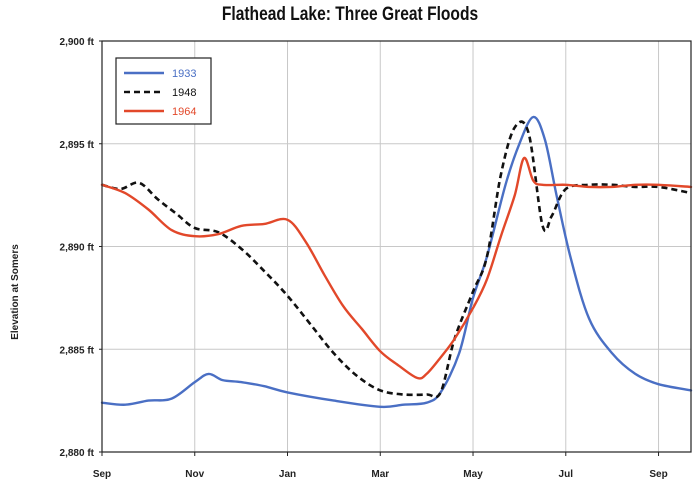 This screenshot has width=700, height=492. What do you see at coordinates (184, 93) in the screenshot?
I see `legend-label-1948: 1948` at bounding box center [184, 93].